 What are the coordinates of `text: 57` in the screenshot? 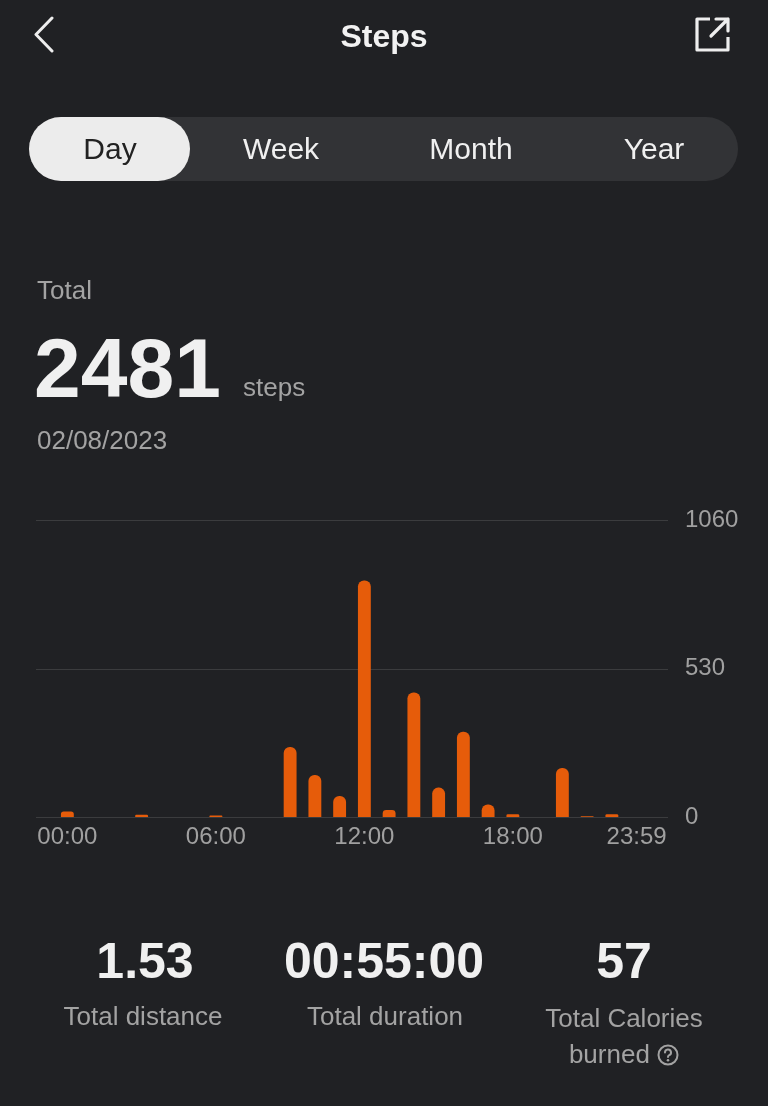 It's located at (624, 961).